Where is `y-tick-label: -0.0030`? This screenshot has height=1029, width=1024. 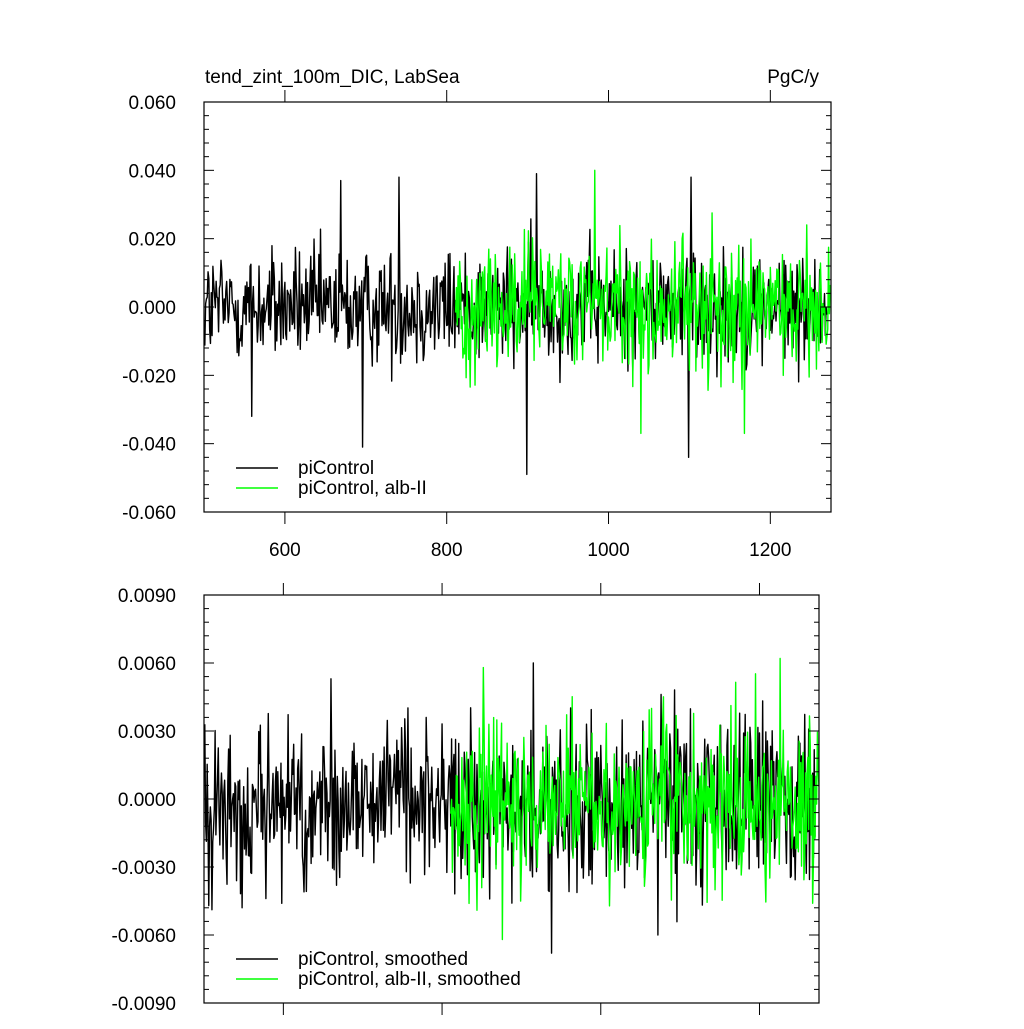
y-tick-label: -0.0030 is located at coordinates (144, 868).